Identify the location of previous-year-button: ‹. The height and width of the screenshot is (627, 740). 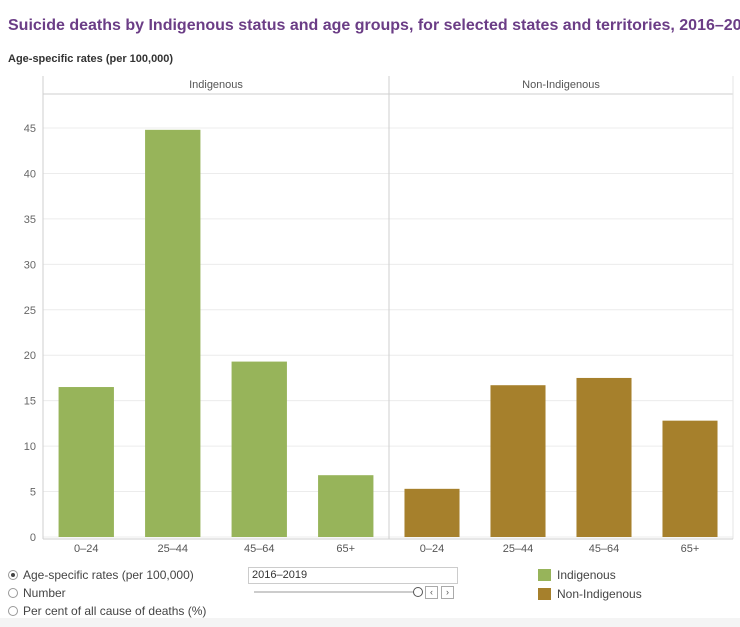
(431, 592).